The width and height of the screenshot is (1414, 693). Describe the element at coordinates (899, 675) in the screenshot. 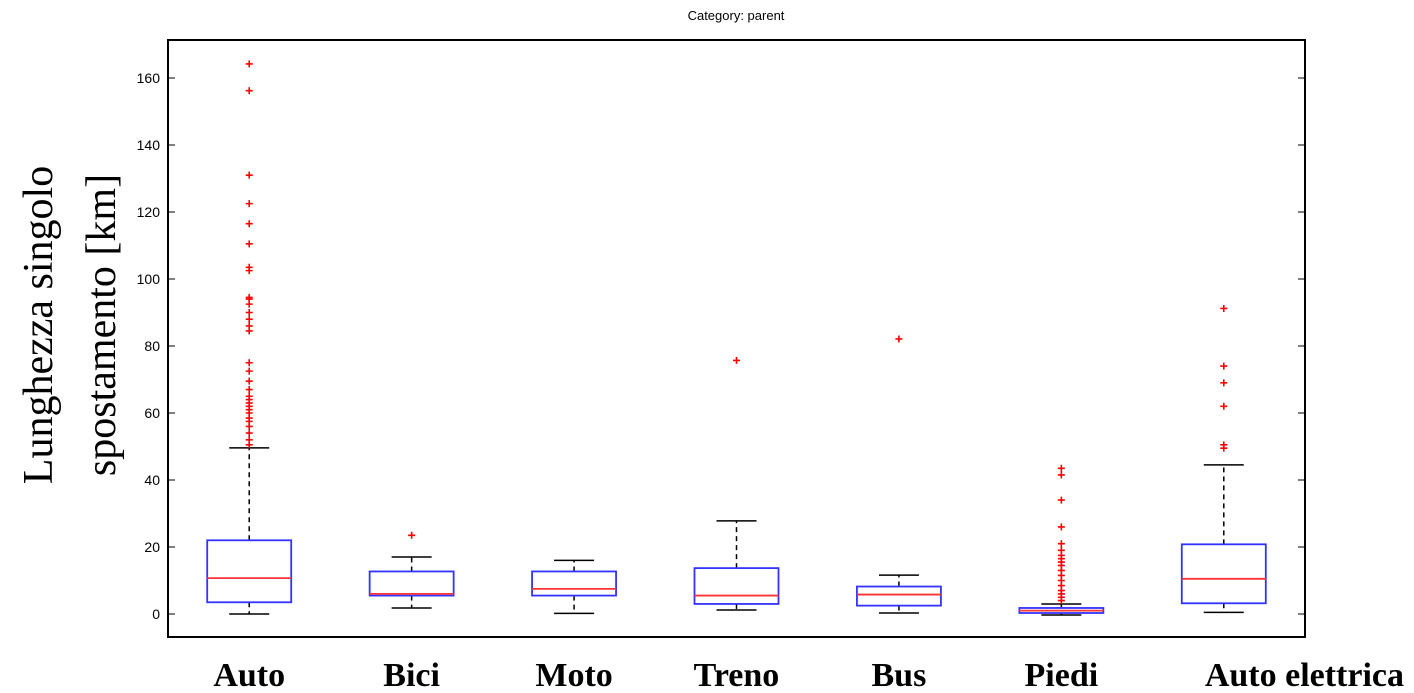

I see `x-category-label: Bus` at that location.